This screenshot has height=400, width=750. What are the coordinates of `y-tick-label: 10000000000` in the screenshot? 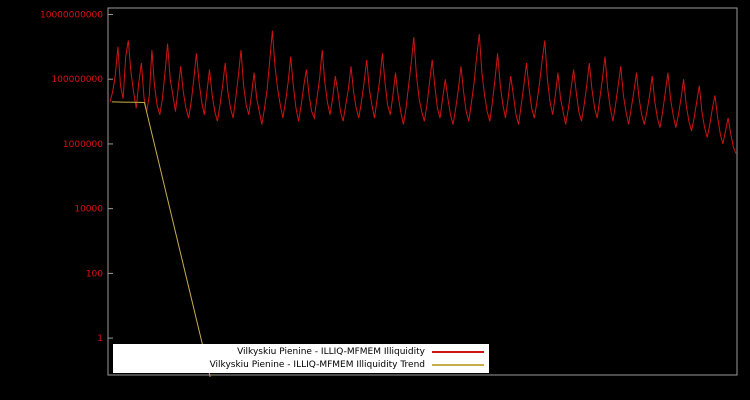 It's located at (71, 15).